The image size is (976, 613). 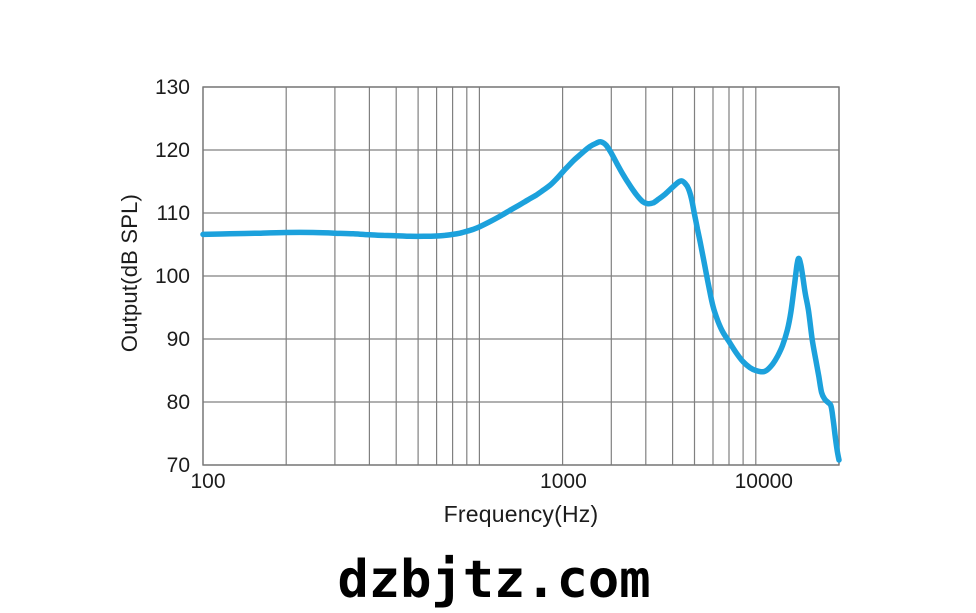 I want to click on y-axis-title: Output(dB SPL), so click(x=129, y=273).